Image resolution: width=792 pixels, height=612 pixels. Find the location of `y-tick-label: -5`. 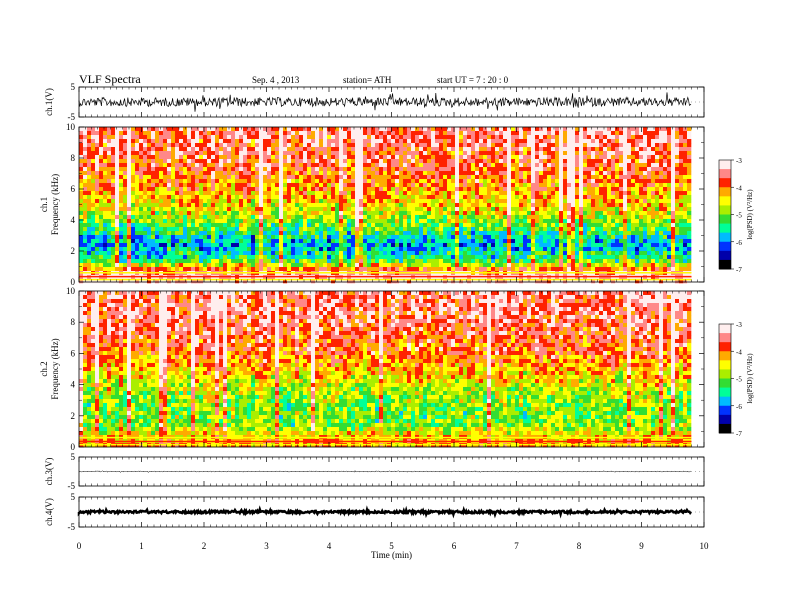

y-tick-label: -5 is located at coordinates (72, 527).